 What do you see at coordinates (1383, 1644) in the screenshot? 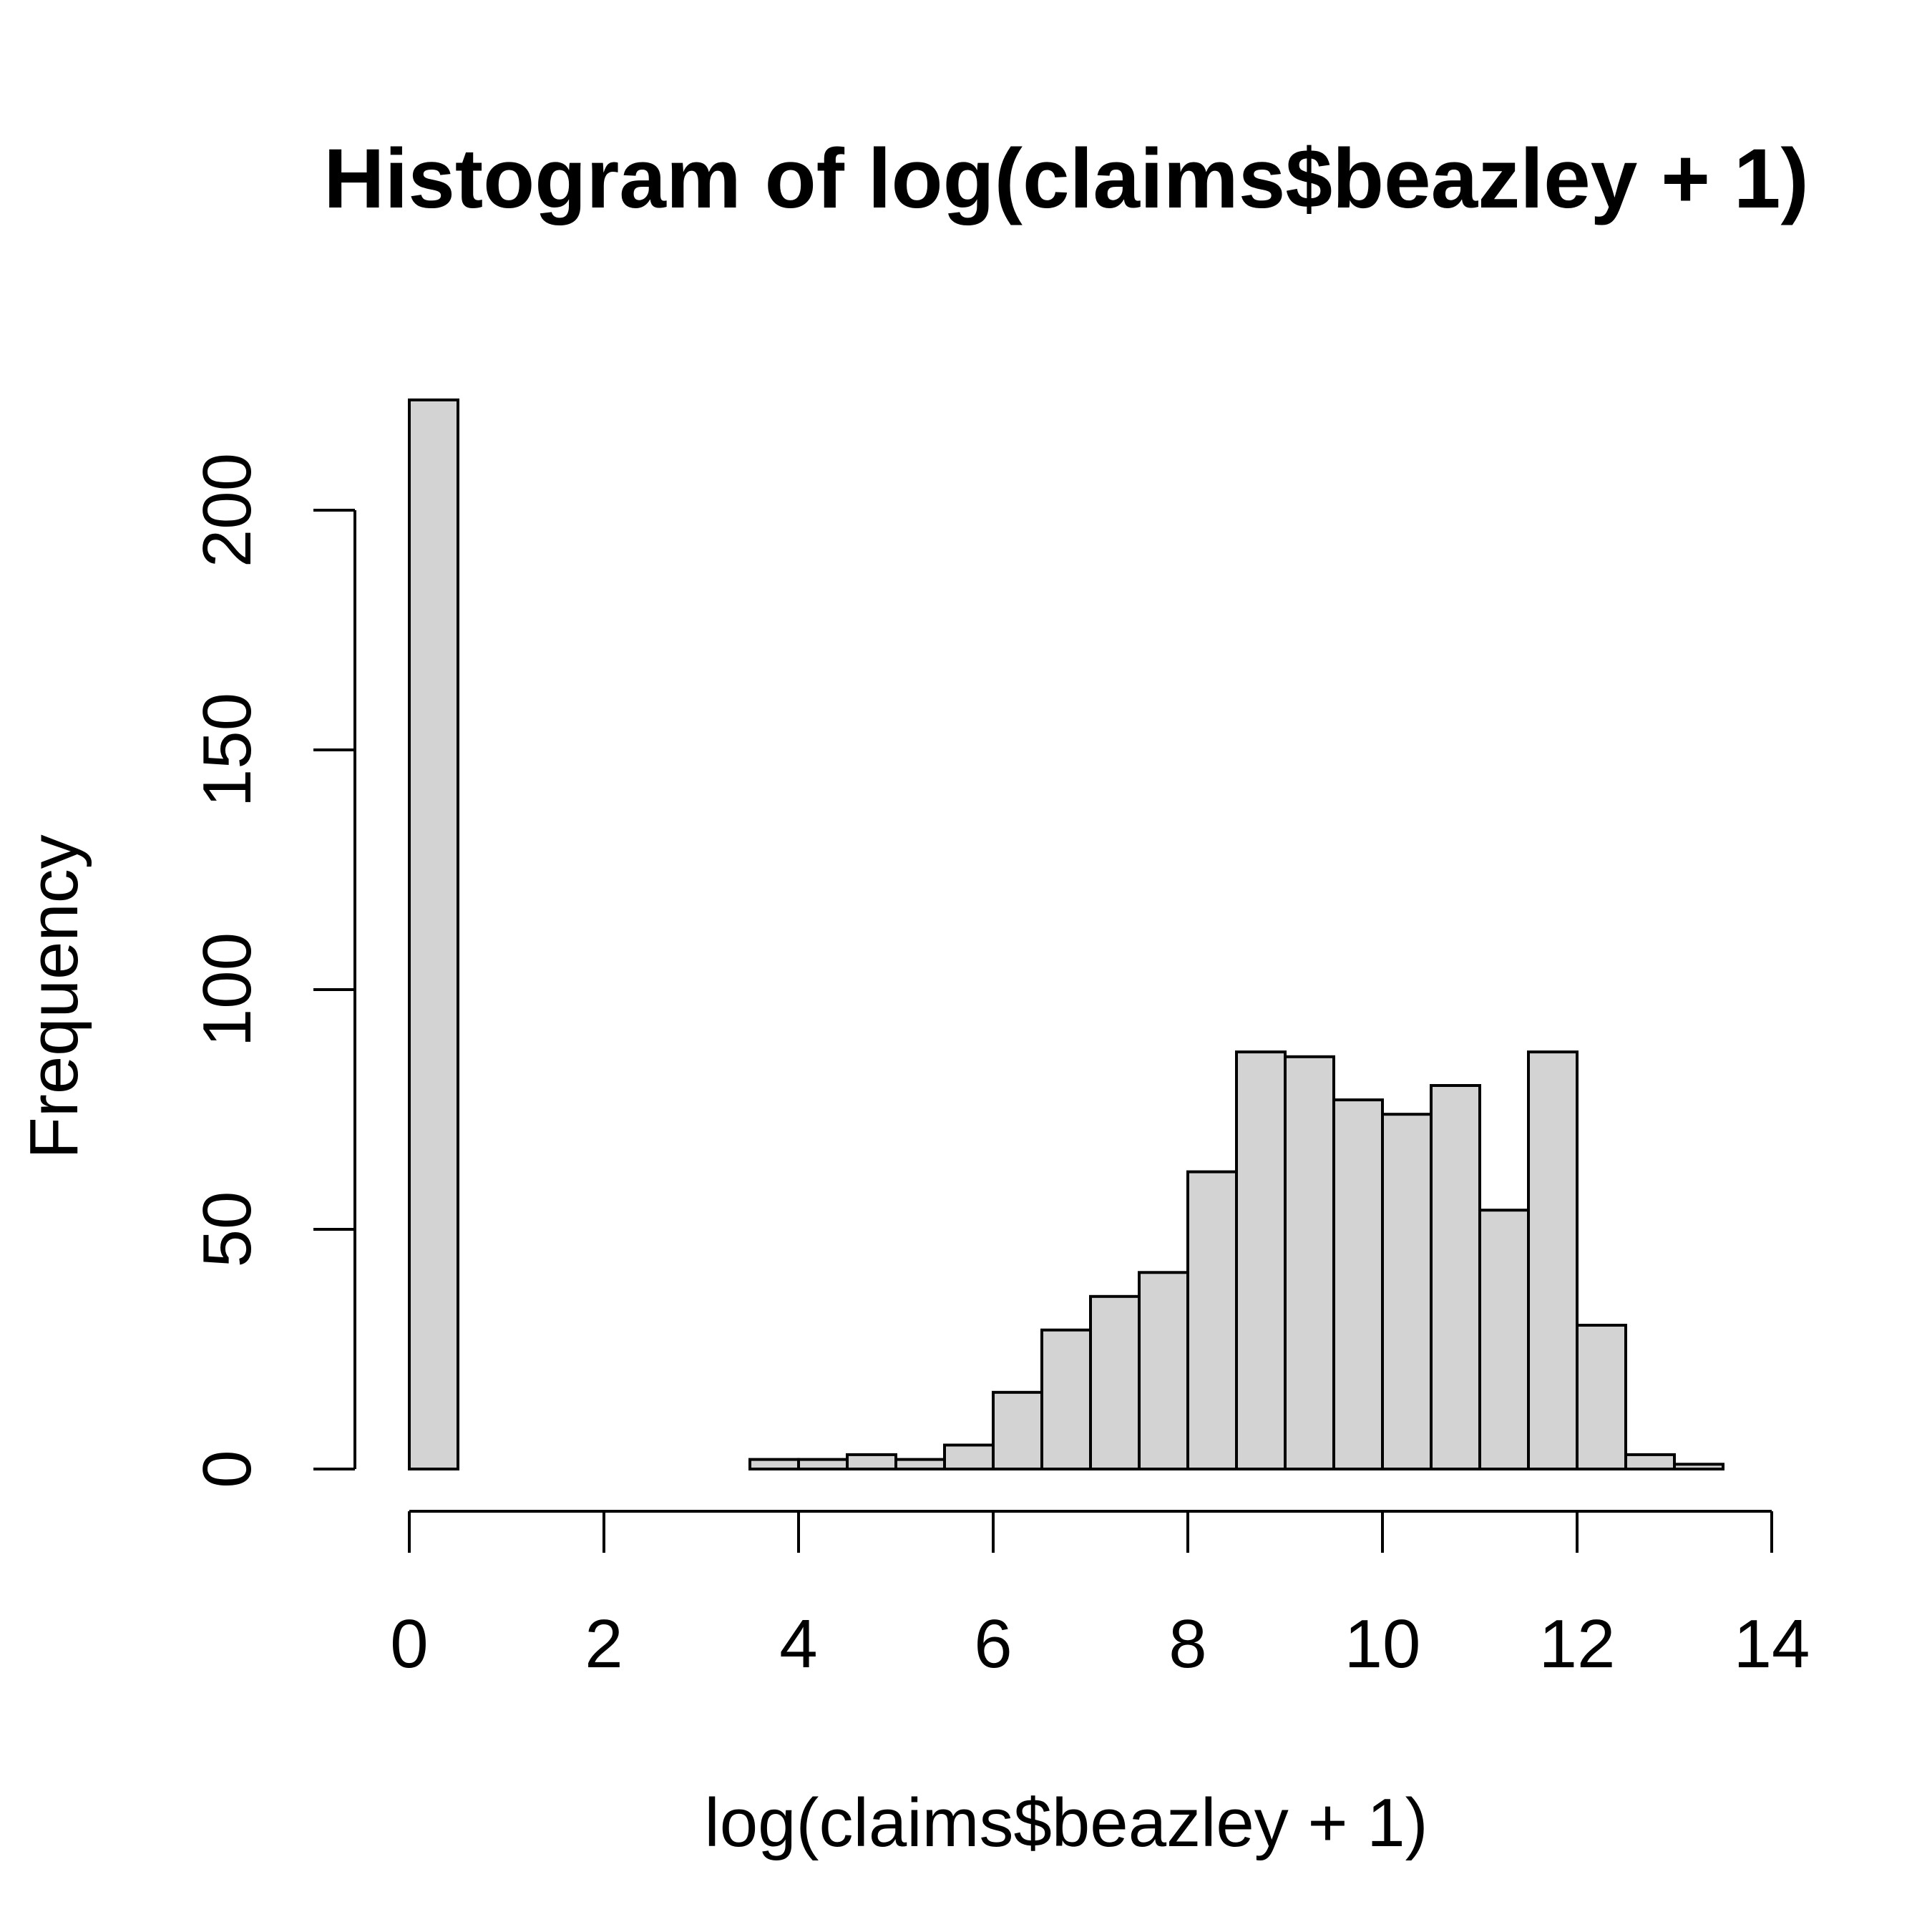
I see `x-tick-label: 10` at bounding box center [1383, 1644].